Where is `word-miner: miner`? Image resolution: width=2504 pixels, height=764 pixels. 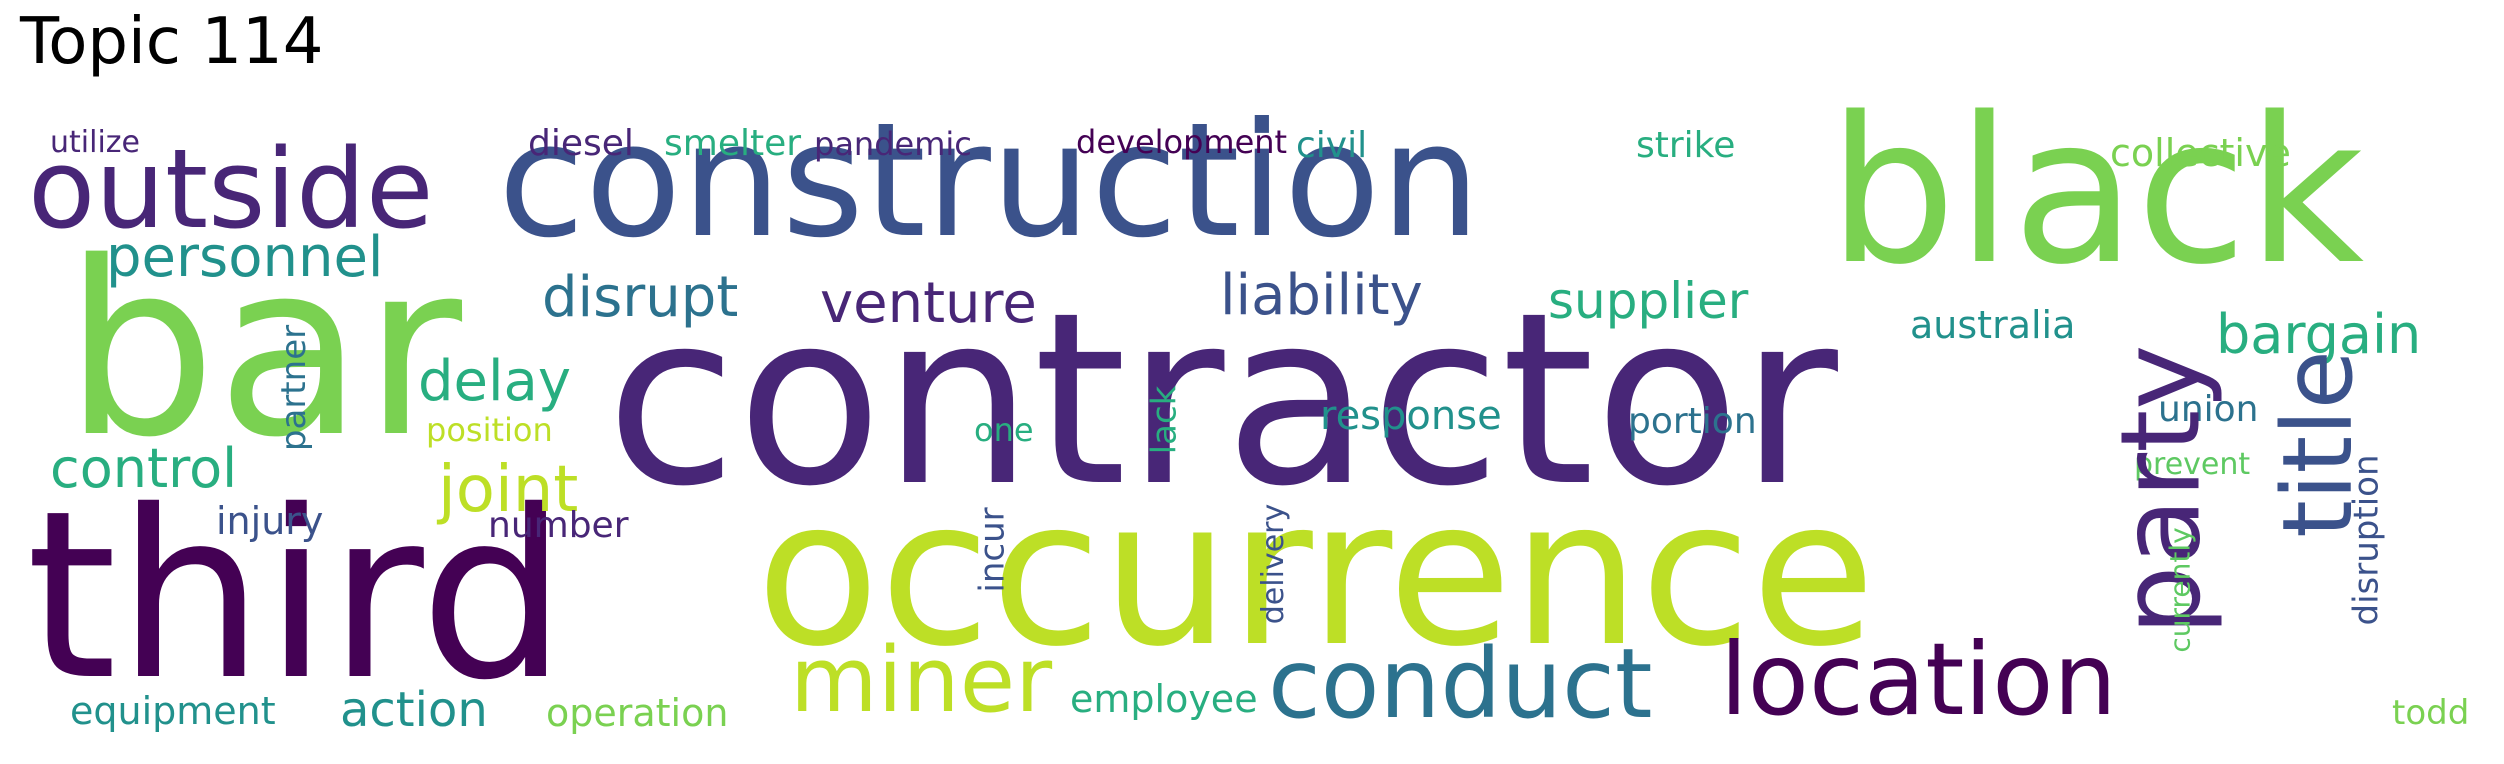 word-miner: miner is located at coordinates (921, 680).